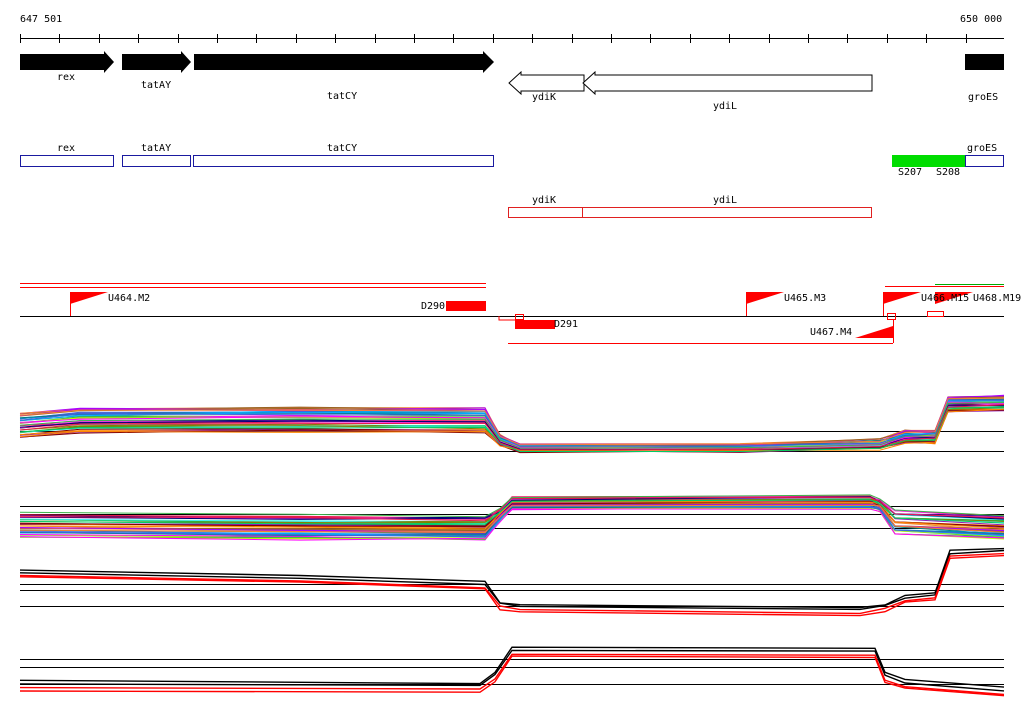 This screenshot has height=714, width=1024. I want to click on operon-flag-U467, so click(874, 332).